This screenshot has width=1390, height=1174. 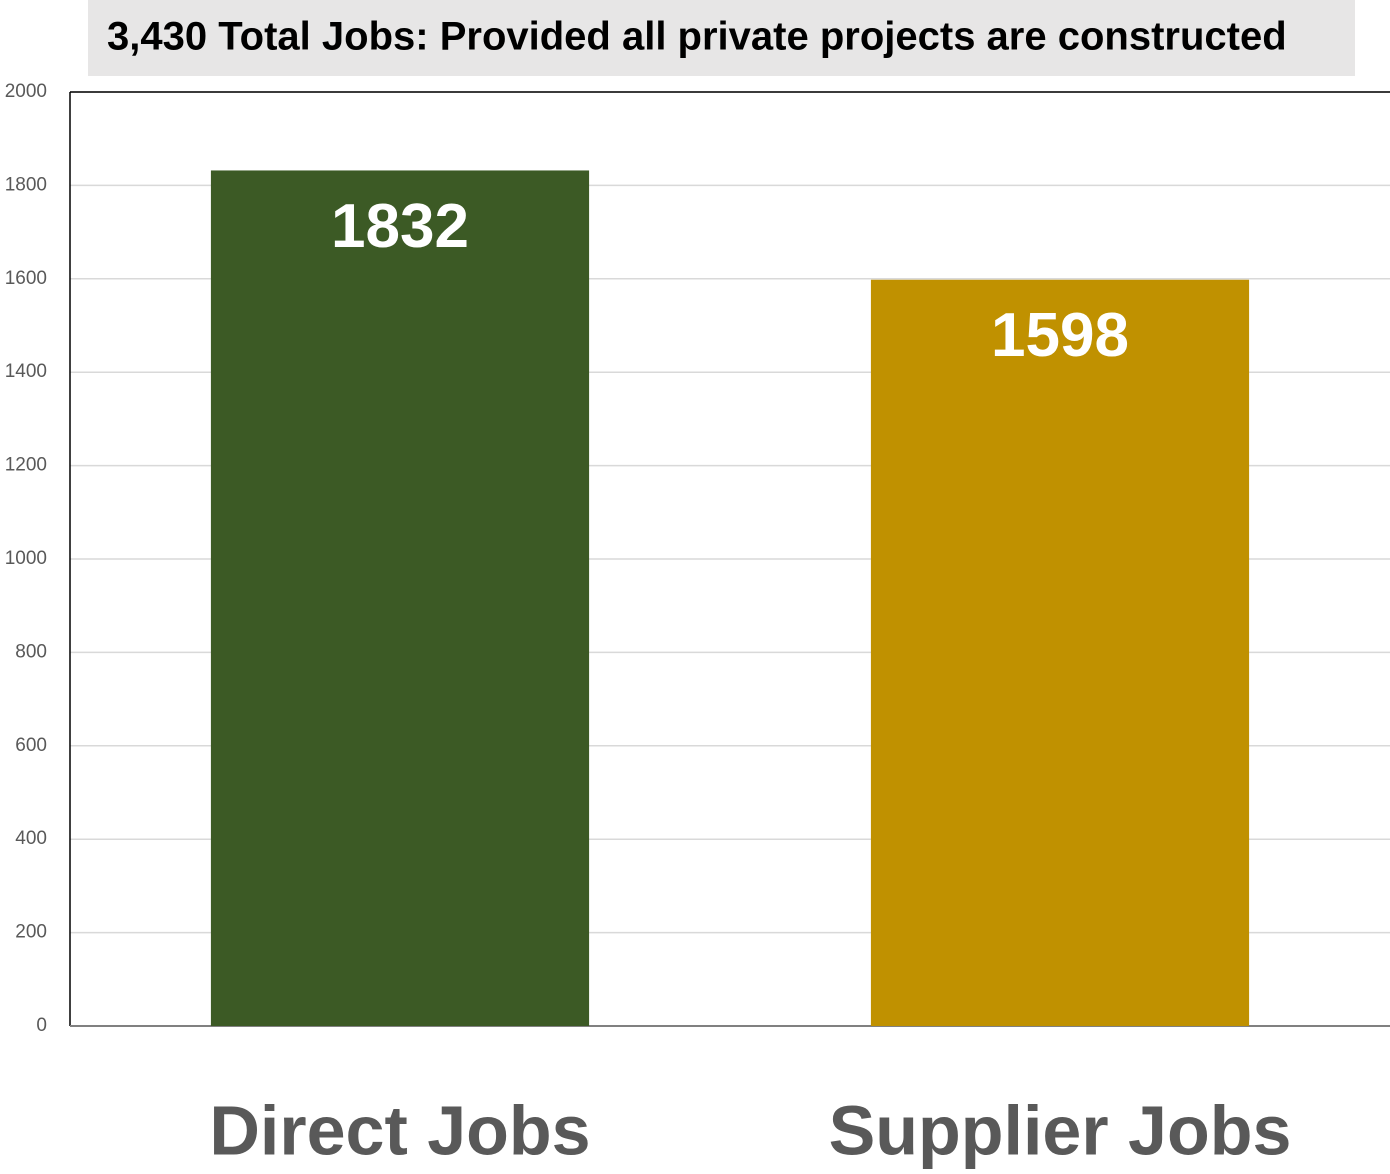 I want to click on y-tick-label: 200, so click(x=31, y=932).